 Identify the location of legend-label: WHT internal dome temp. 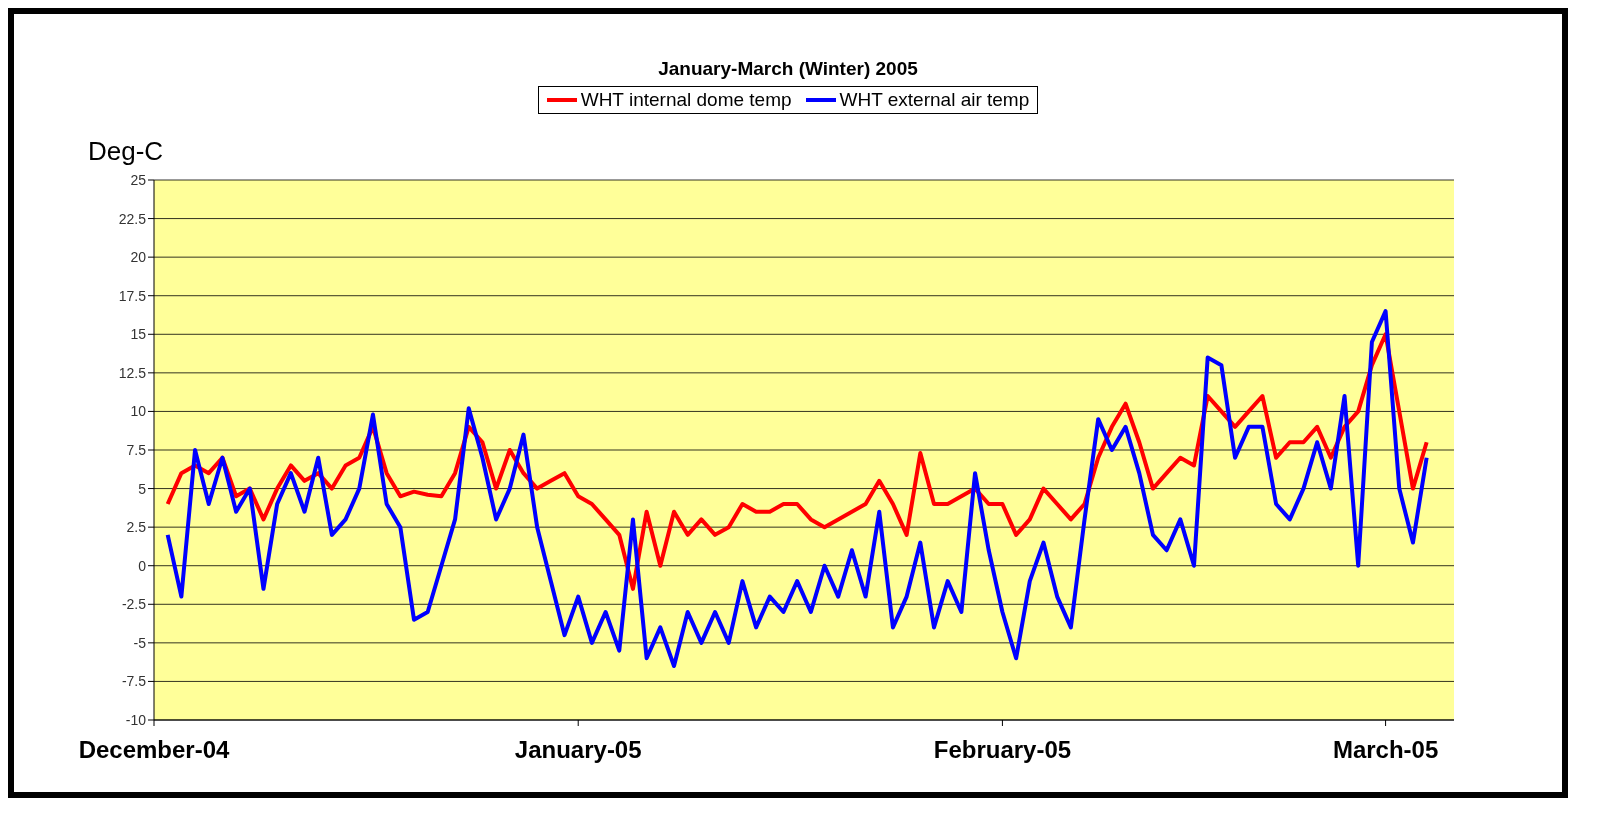
(686, 100).